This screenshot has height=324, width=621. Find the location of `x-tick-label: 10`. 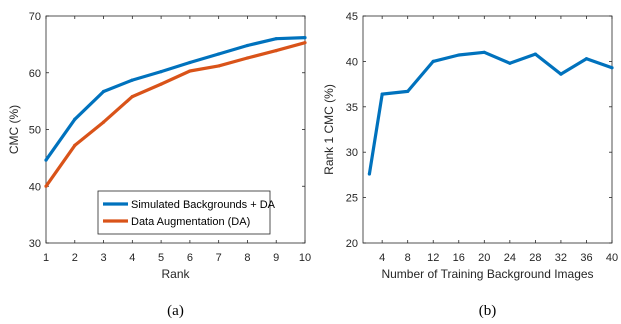

x-tick-label: 10 is located at coordinates (305, 258).